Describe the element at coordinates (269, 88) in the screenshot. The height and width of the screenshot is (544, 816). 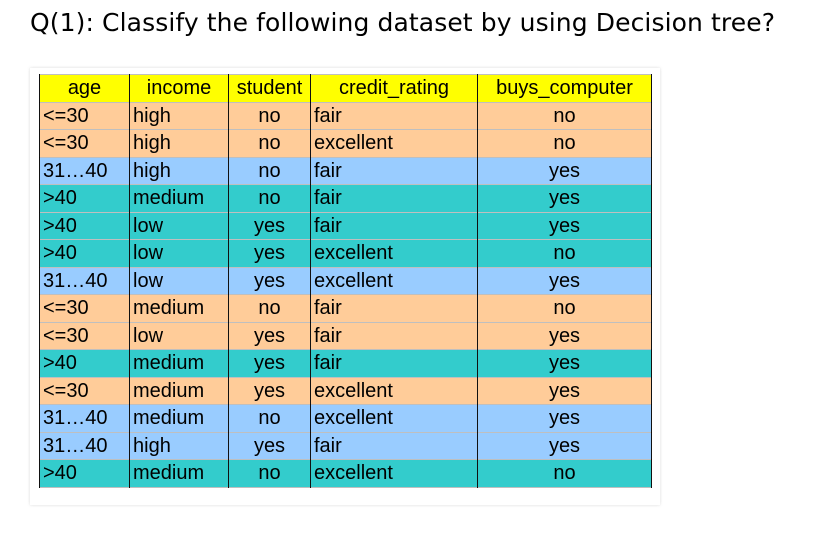
I see `header-student: student` at that location.